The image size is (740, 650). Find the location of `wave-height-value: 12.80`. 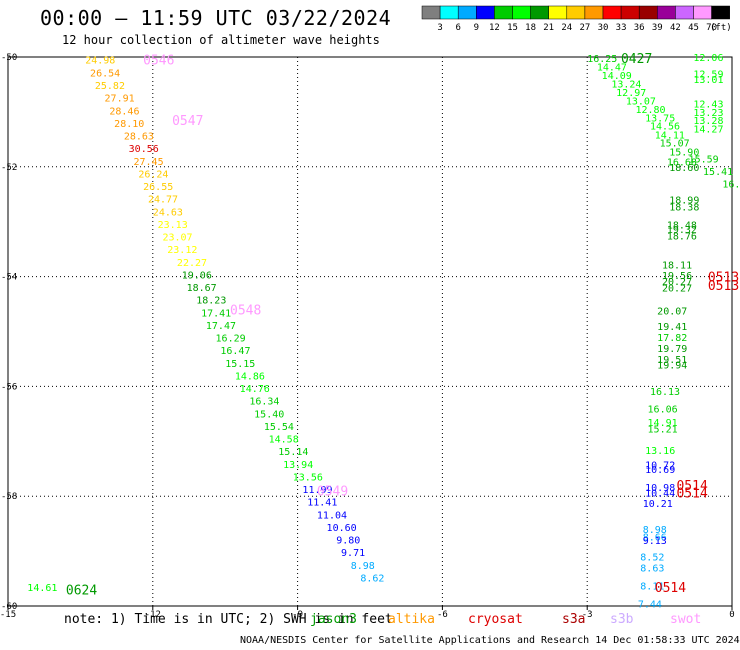

wave-height-value: 12.80 is located at coordinates (650, 110).